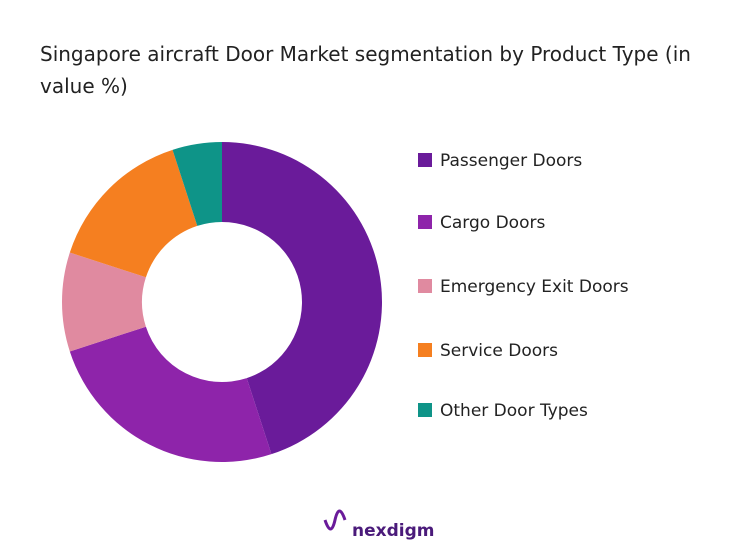 The height and width of the screenshot is (549, 744). Describe the element at coordinates (511, 161) in the screenshot. I see `legend-label: Passenger Doors` at that location.